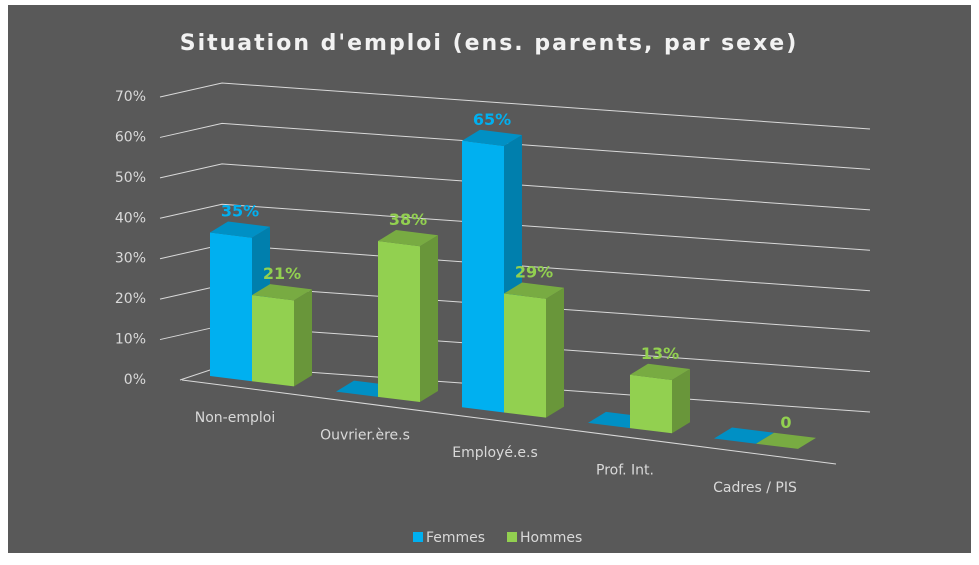  I want to click on data-label: 29%, so click(534, 272).